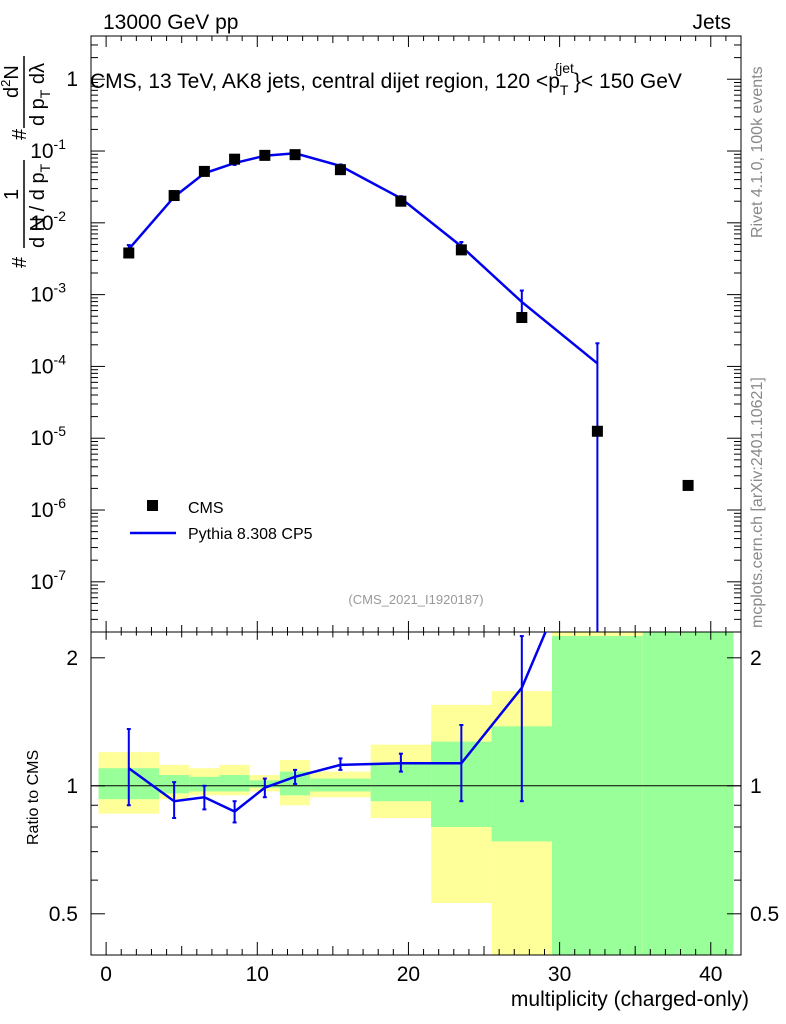  I want to click on ratio-x-tick-label: 30, so click(559, 974).